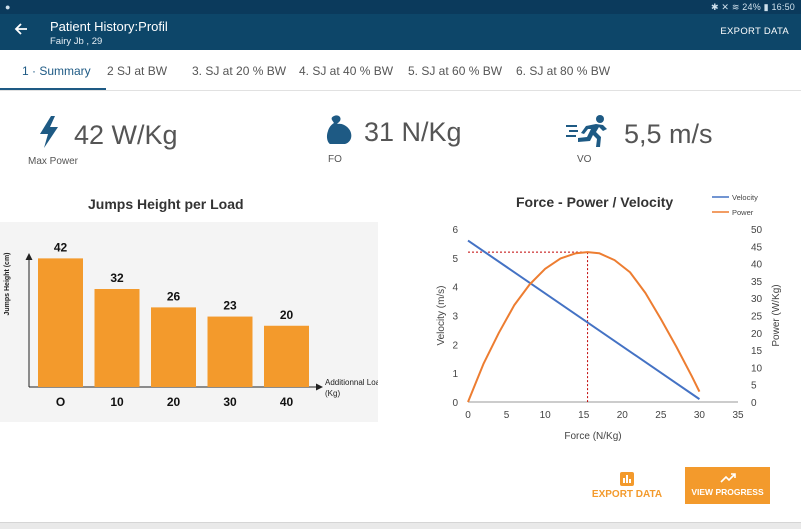 The width and height of the screenshot is (801, 529). What do you see at coordinates (117, 278) in the screenshot?
I see `bar-value-label: 32` at bounding box center [117, 278].